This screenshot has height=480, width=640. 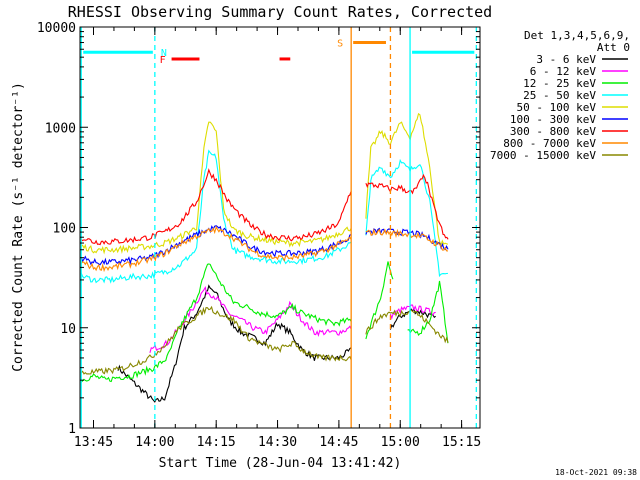 What do you see at coordinates (613, 47) in the screenshot?
I see `legend-header-1: Att 0` at bounding box center [613, 47].